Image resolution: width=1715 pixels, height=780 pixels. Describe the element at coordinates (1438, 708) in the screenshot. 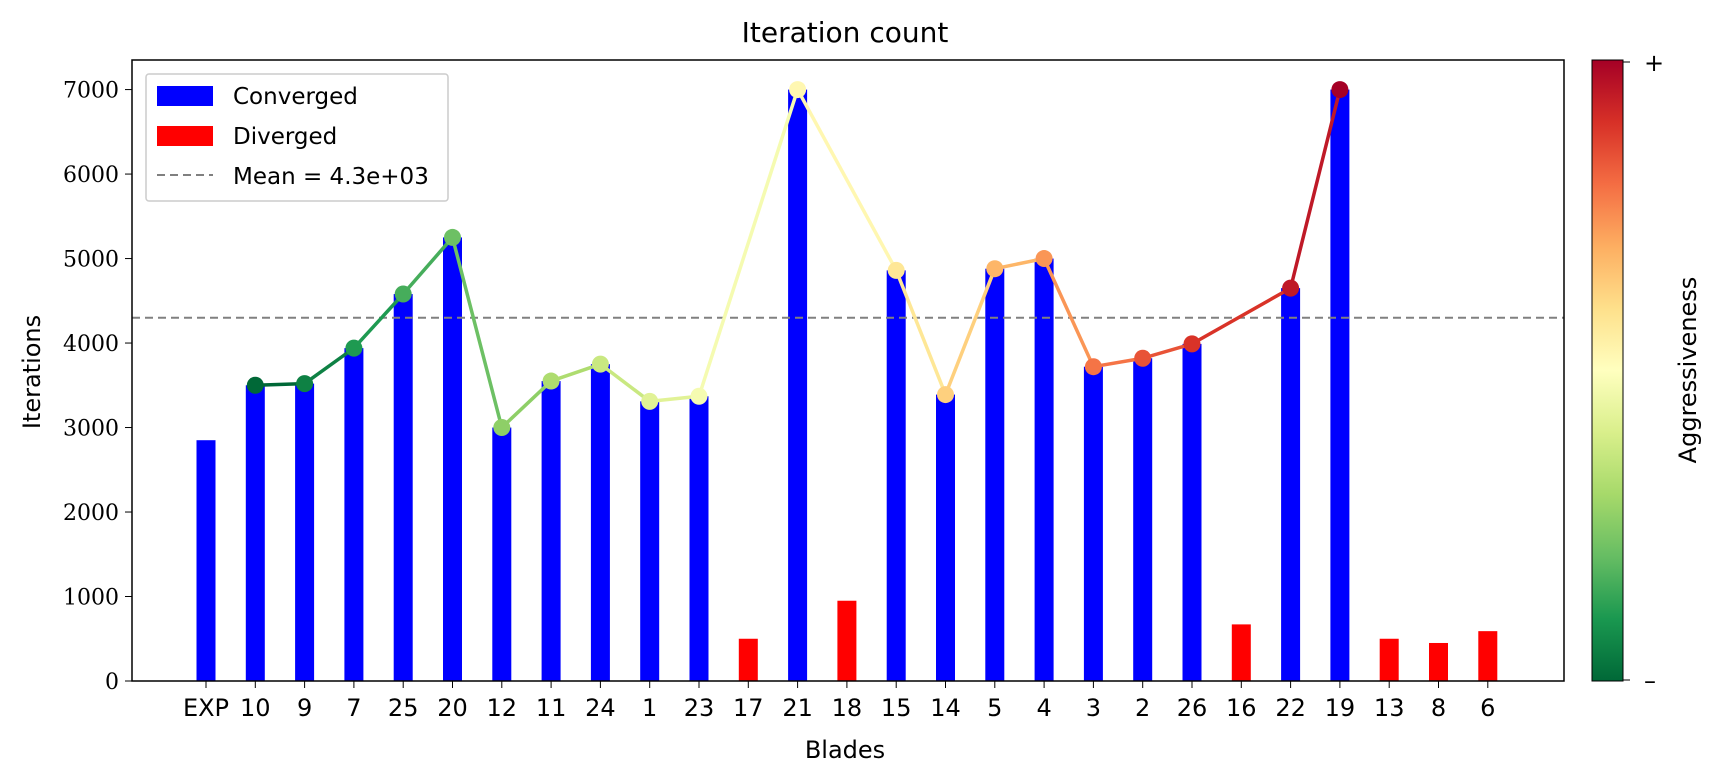

I see `x-tick-label: 8` at that location.